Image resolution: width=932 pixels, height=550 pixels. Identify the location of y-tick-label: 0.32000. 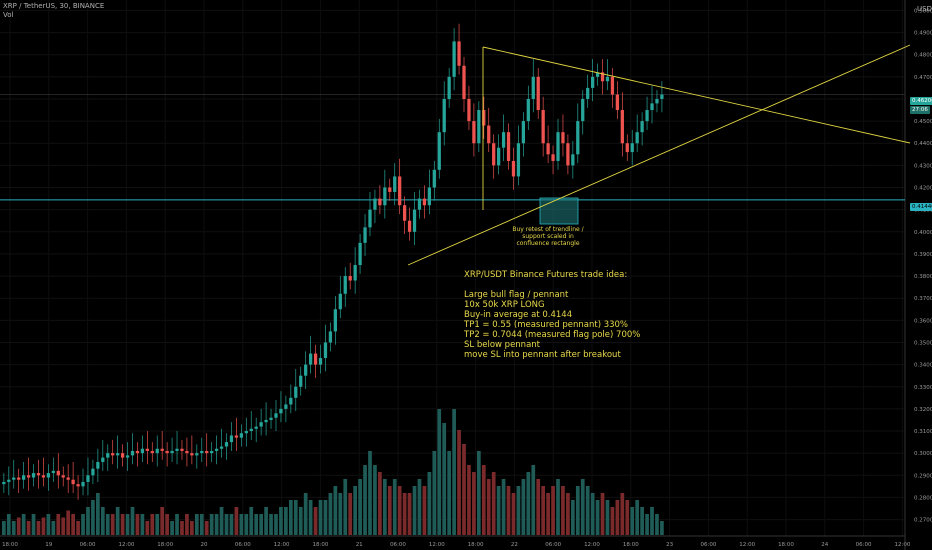
(923, 410).